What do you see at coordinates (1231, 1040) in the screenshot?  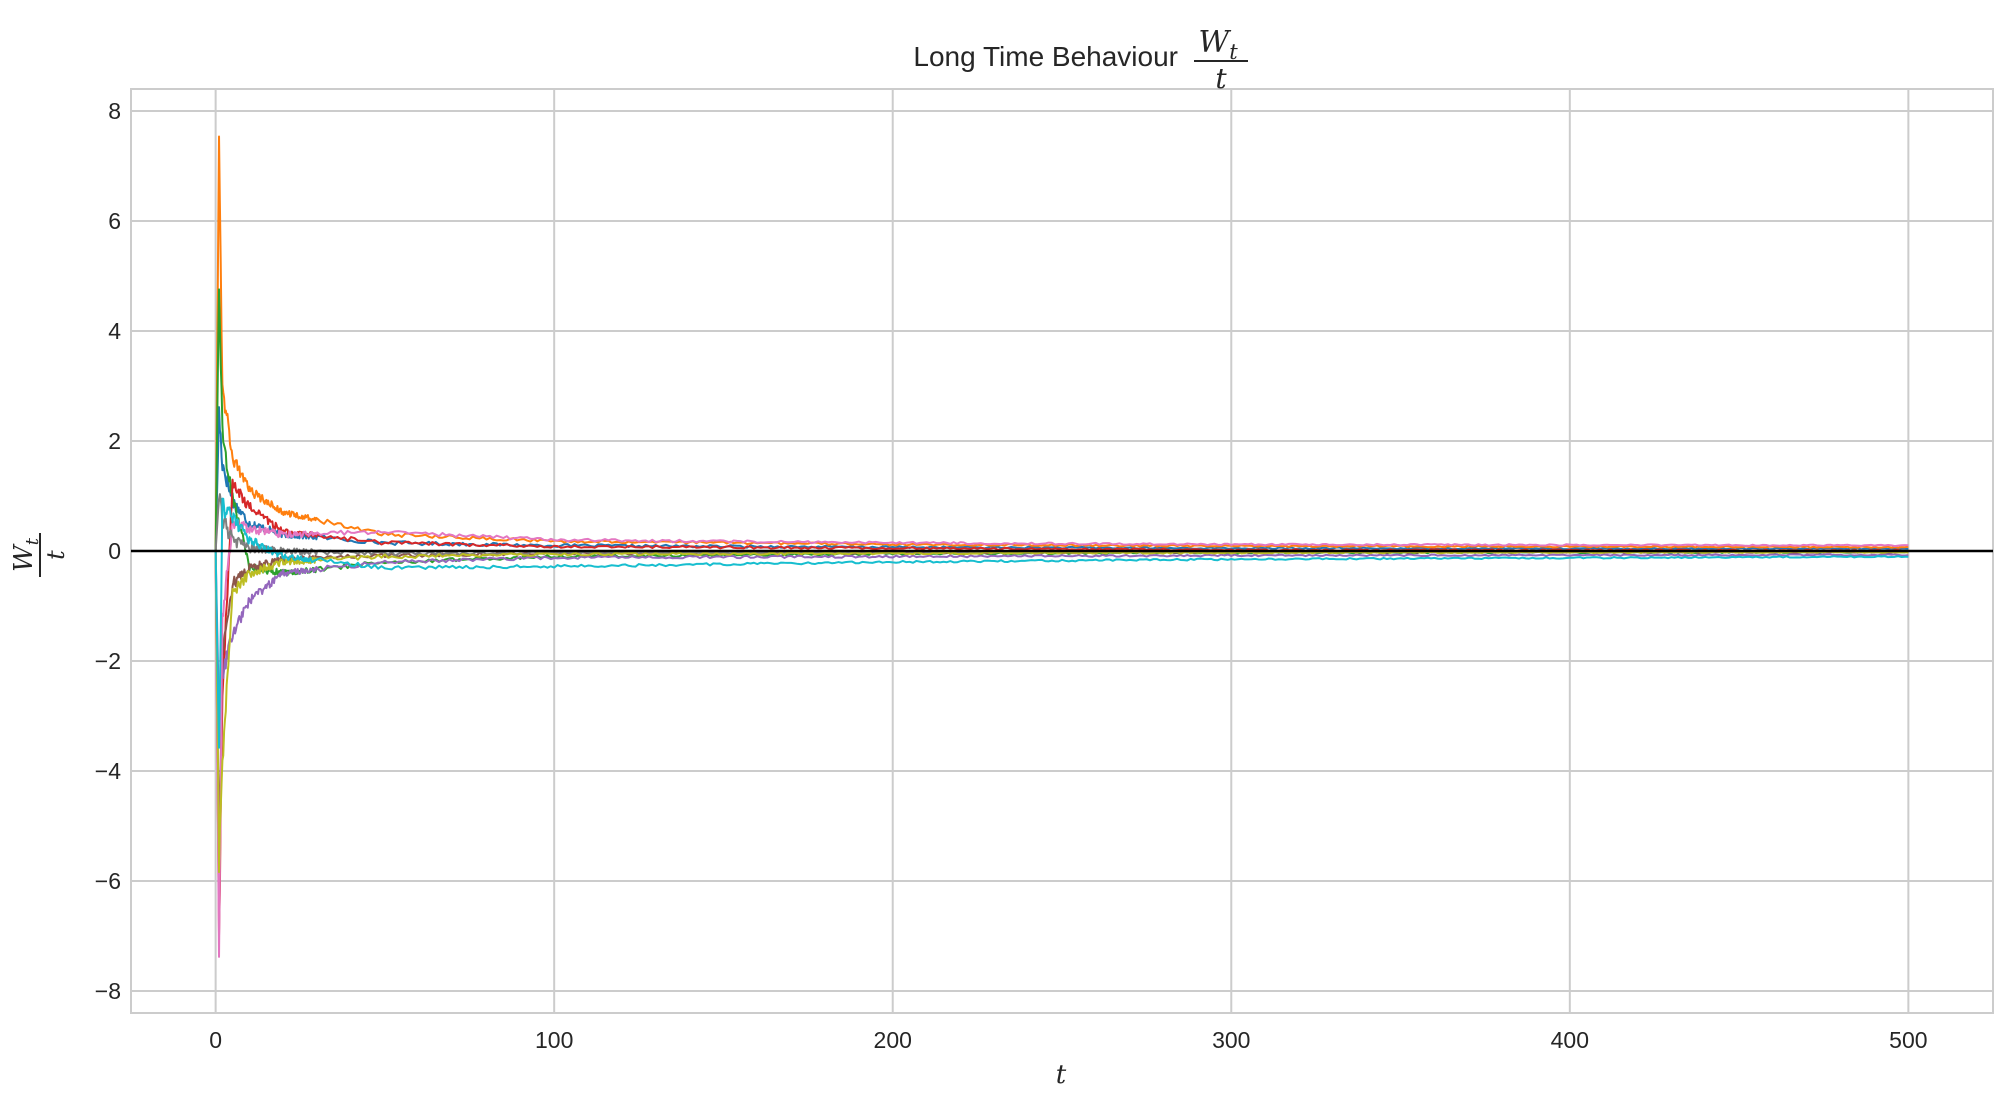 I see `x-tick-label: 300` at bounding box center [1231, 1040].